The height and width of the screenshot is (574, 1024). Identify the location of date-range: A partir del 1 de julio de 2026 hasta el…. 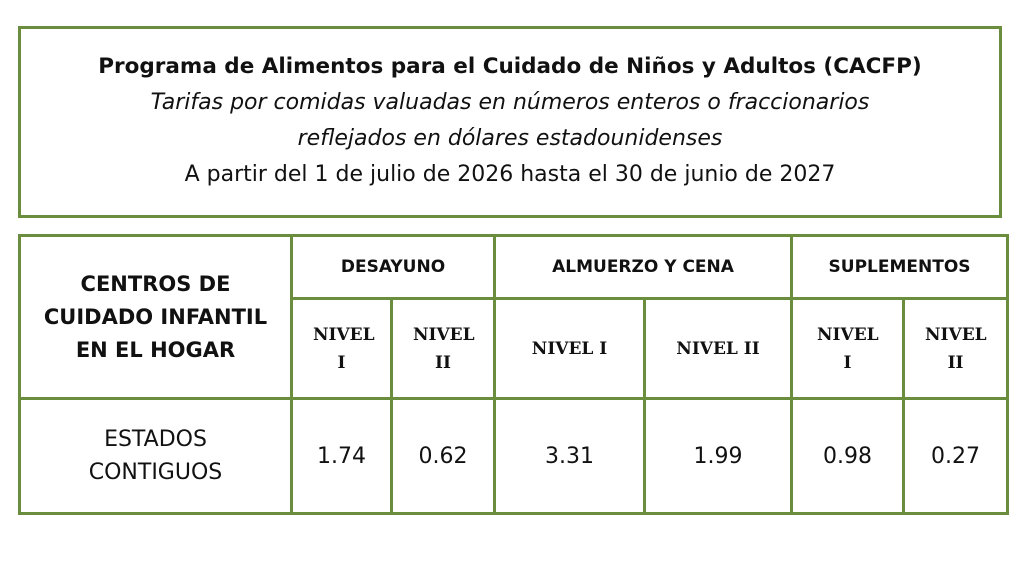
(510, 174).